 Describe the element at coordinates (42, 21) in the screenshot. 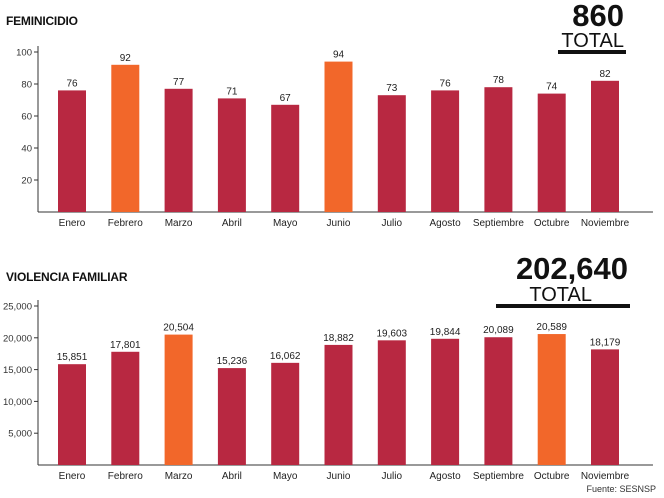

I see `chart-title-feminicidio: FEMINICIDIO` at that location.